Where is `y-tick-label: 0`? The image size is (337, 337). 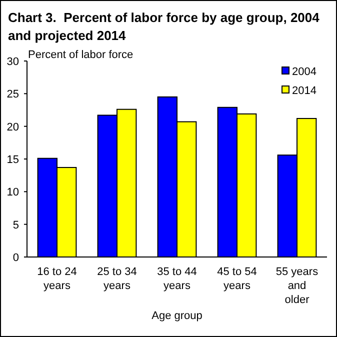 y-tick-label: 0 is located at coordinates (15, 258).